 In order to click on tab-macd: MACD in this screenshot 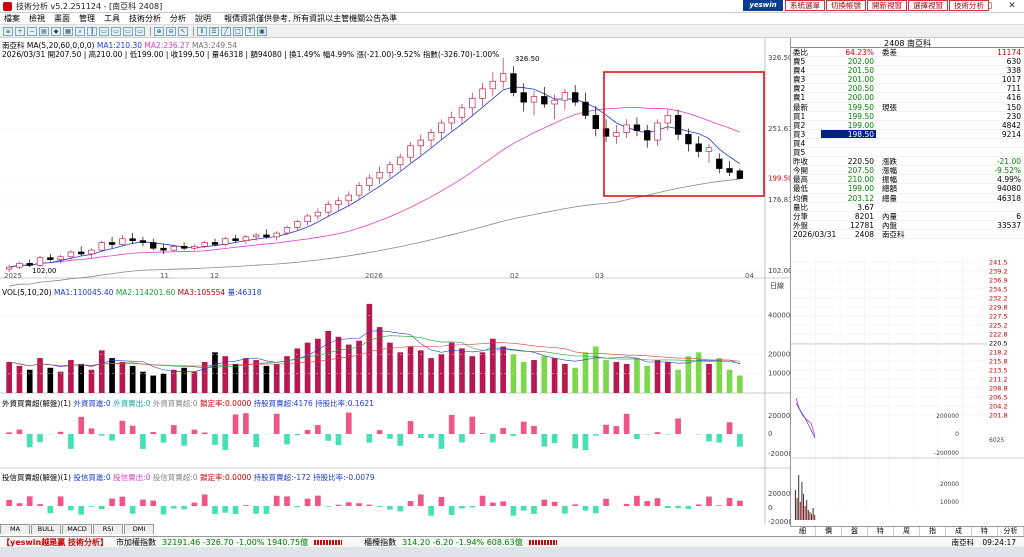, I will do `click(77, 529)`.